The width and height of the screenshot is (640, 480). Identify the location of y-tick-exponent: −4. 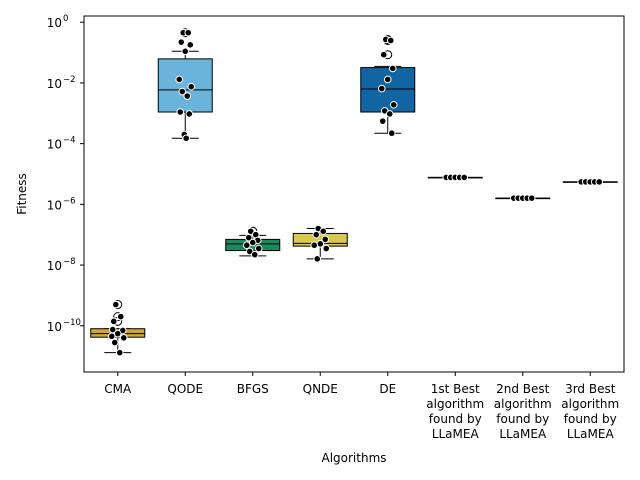
(69, 141).